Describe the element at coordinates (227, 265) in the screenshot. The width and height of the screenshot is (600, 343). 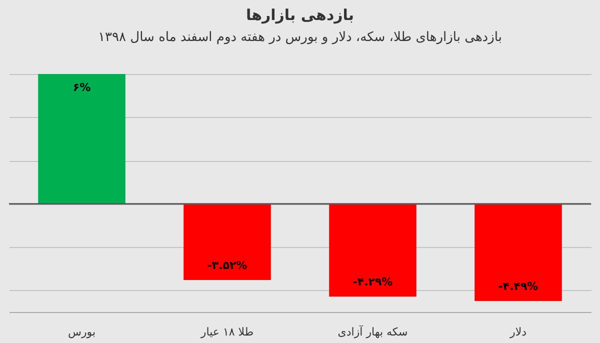
I see `data-label: -۳.۵۲%` at that location.